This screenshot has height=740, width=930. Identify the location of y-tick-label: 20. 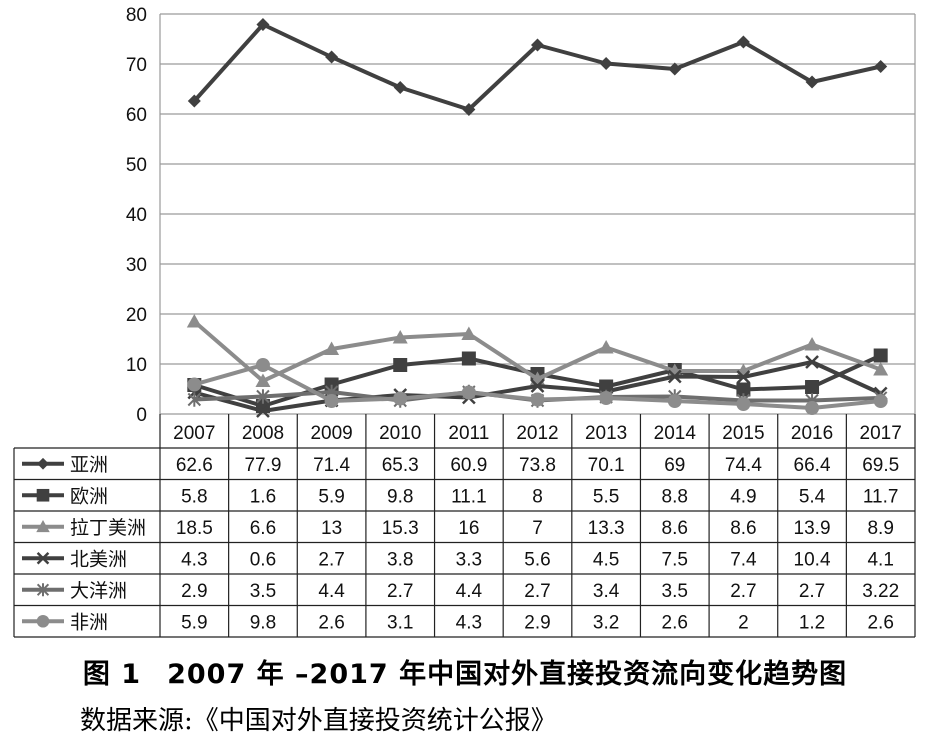
(136, 315).